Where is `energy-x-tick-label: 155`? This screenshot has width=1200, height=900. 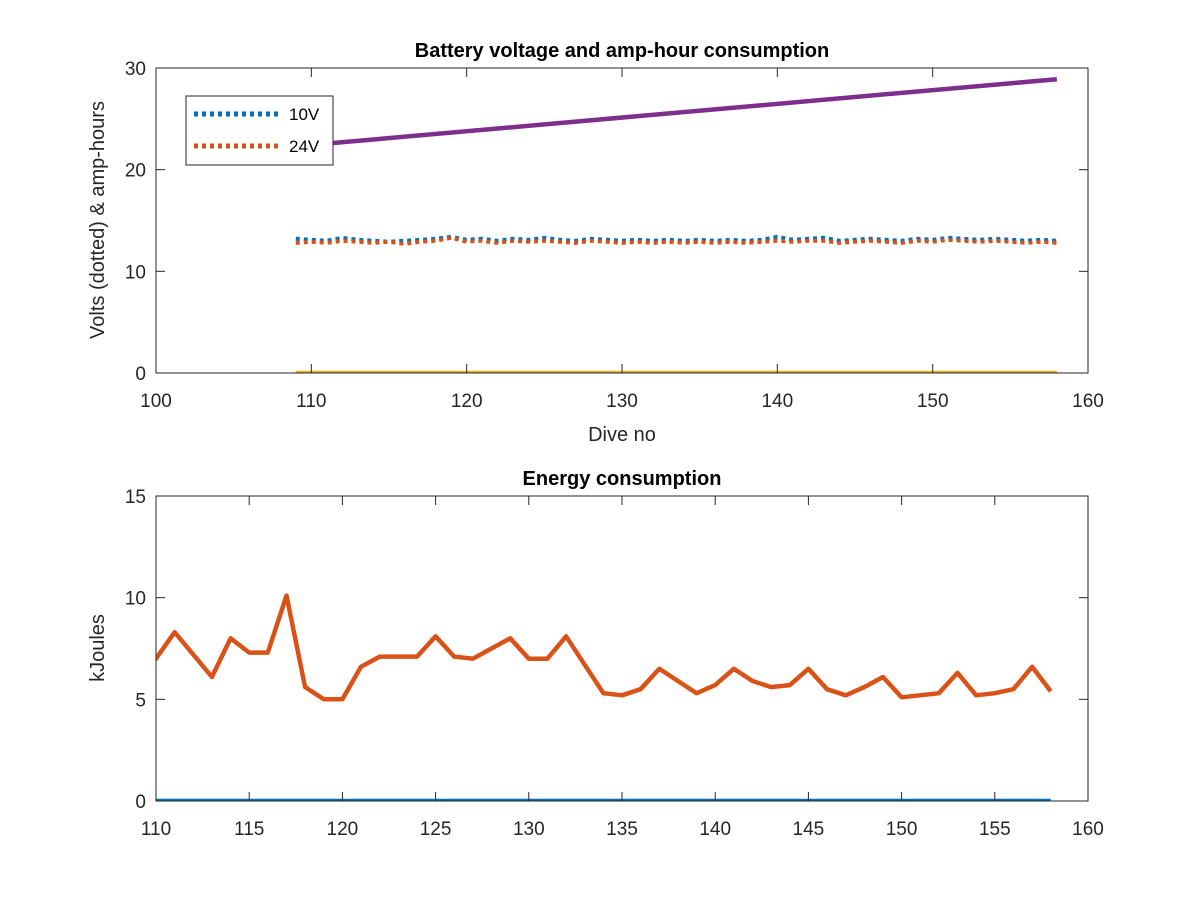
energy-x-tick-label: 155 is located at coordinates (995, 829).